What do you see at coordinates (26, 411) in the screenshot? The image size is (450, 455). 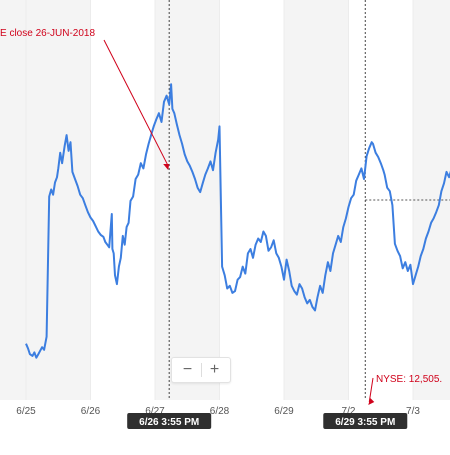 I see `x-tick-label: 6/25` at bounding box center [26, 411].